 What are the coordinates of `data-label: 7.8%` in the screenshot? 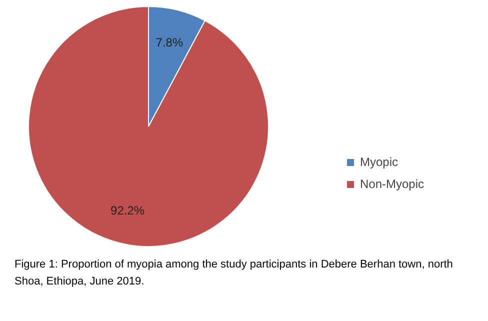 It's located at (170, 43).